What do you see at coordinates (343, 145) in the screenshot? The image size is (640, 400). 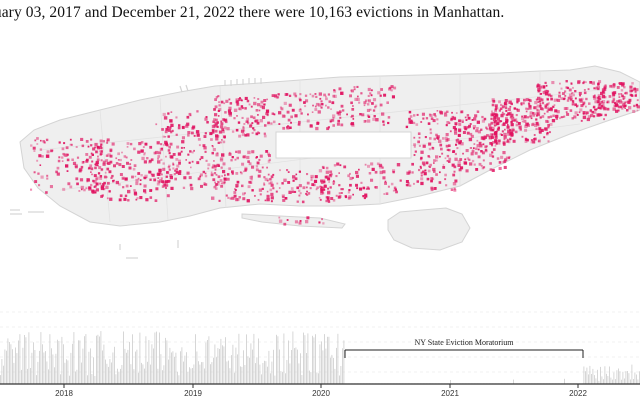 I see `central-park-cutout` at bounding box center [343, 145].